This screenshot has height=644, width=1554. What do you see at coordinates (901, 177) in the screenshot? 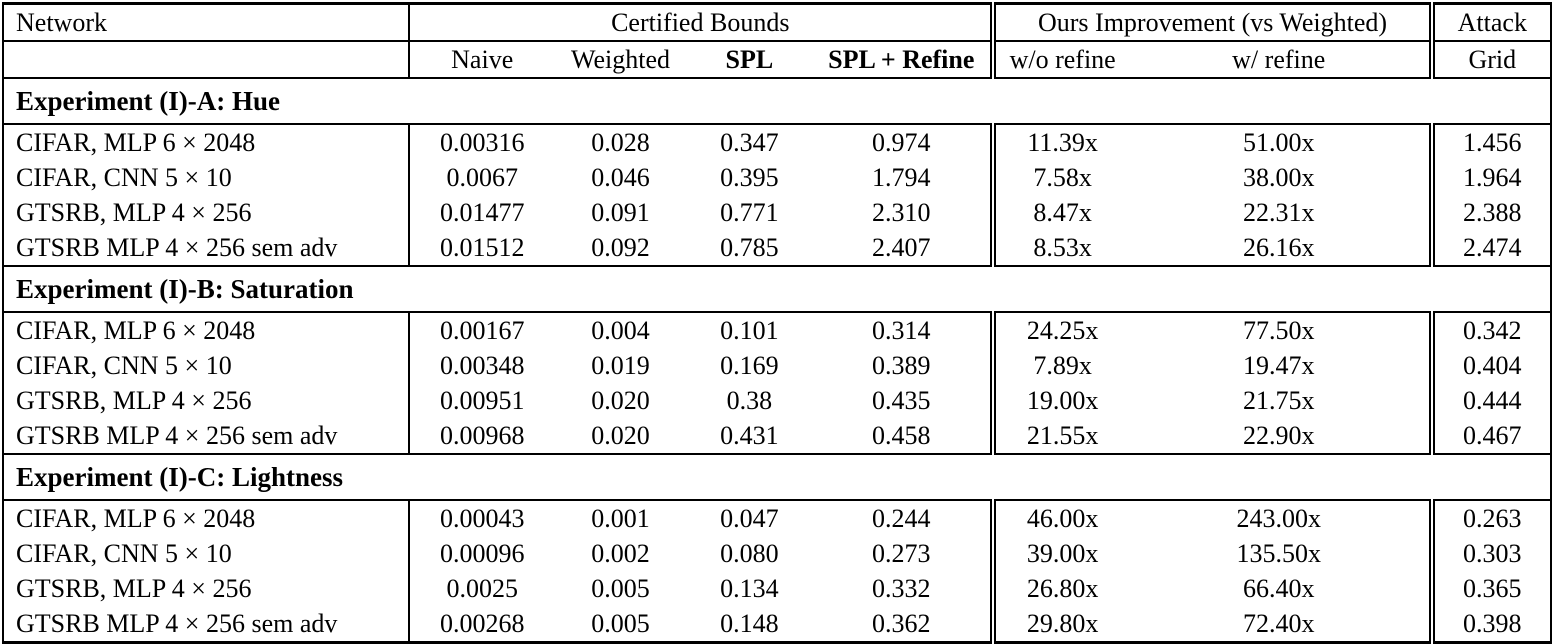
I see `spl-refine-cell: 1.794` at bounding box center [901, 177].